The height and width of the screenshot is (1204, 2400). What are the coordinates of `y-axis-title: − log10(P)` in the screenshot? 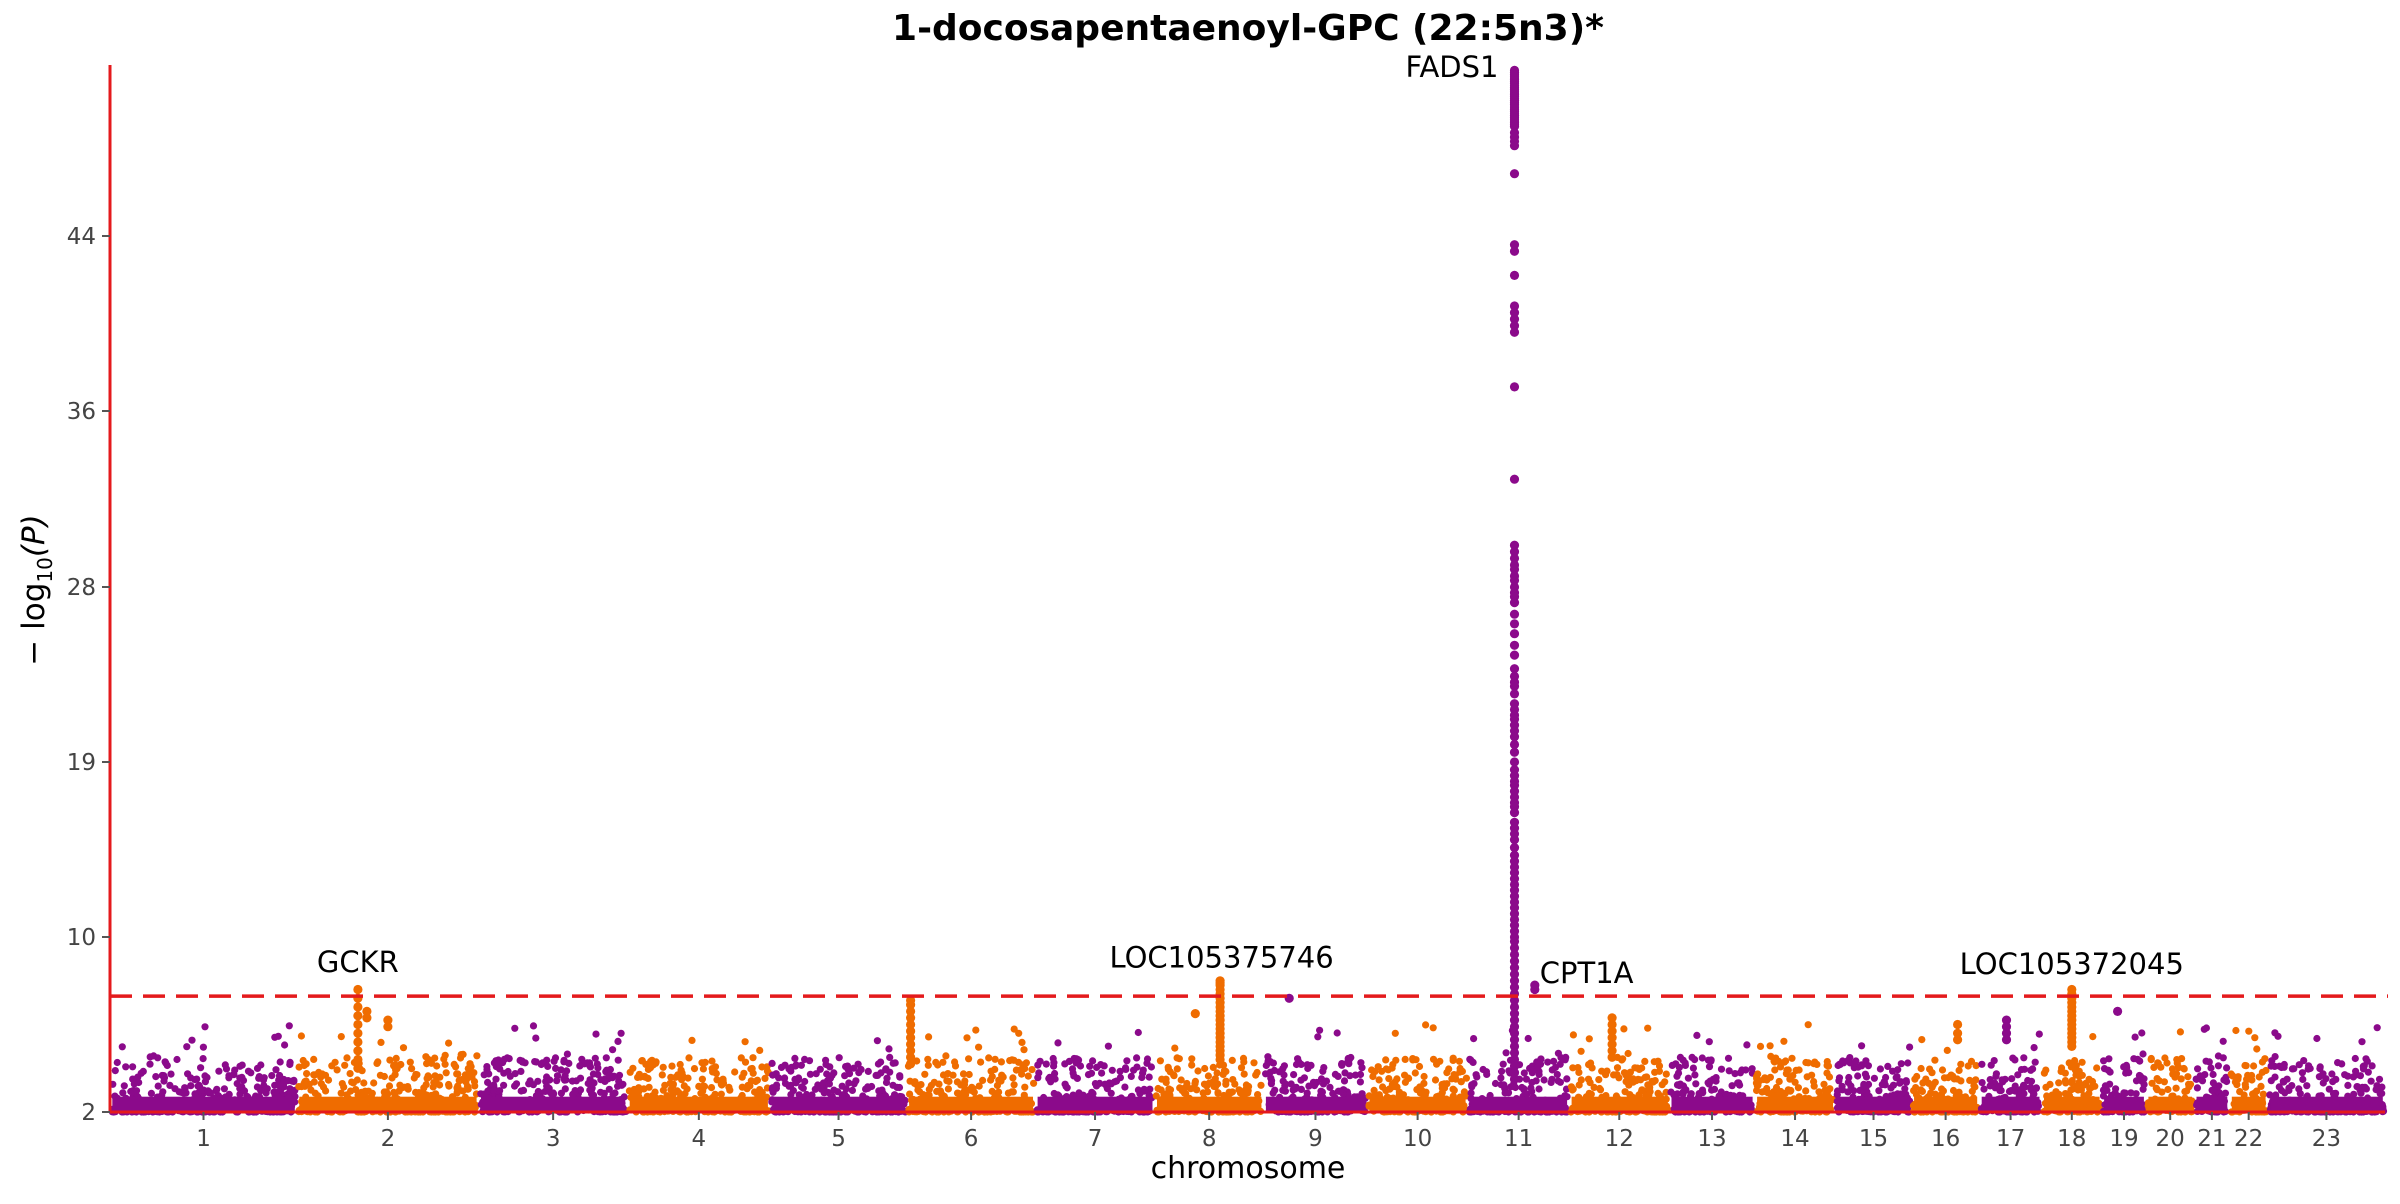 It's located at (36, 589).